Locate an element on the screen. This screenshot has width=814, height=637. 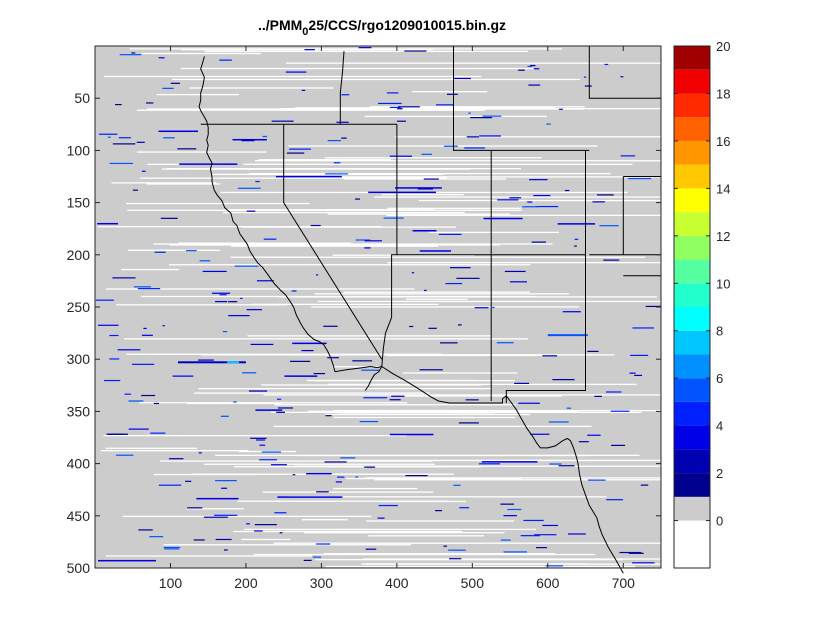
x-tick-label: 500 is located at coordinates (473, 583).